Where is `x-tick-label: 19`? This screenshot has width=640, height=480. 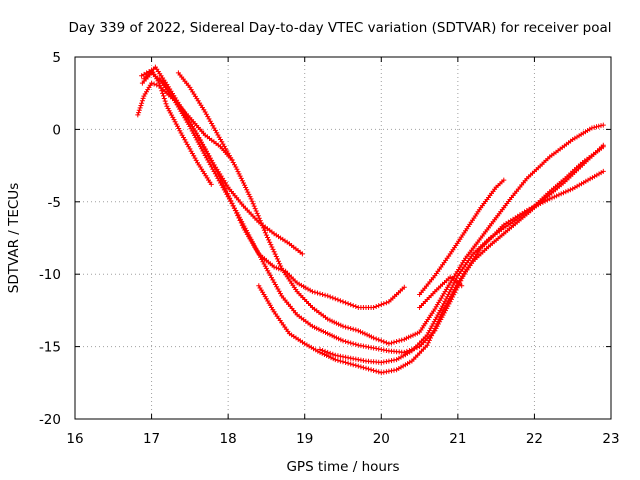
x-tick-label: 19 is located at coordinates (304, 439).